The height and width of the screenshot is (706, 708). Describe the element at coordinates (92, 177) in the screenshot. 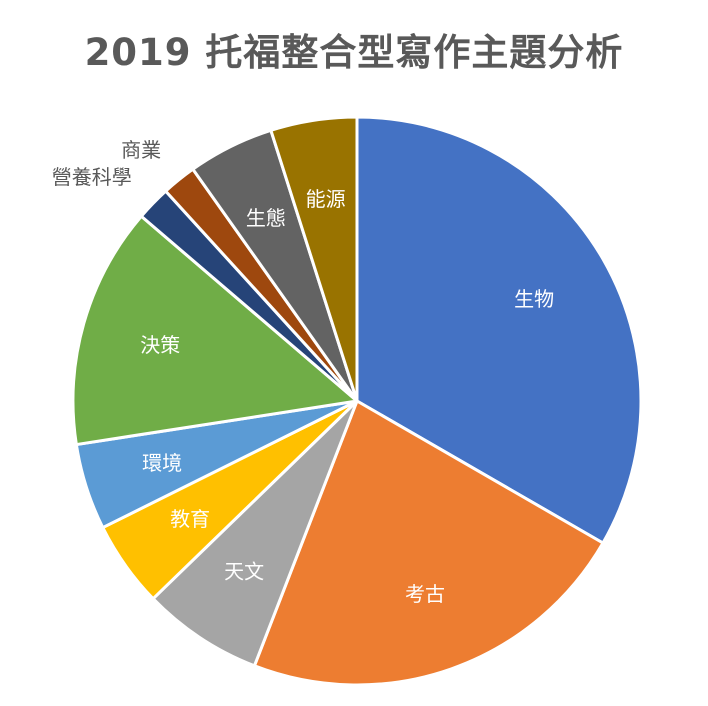

I see `pie-label-6: 營養科學` at that location.